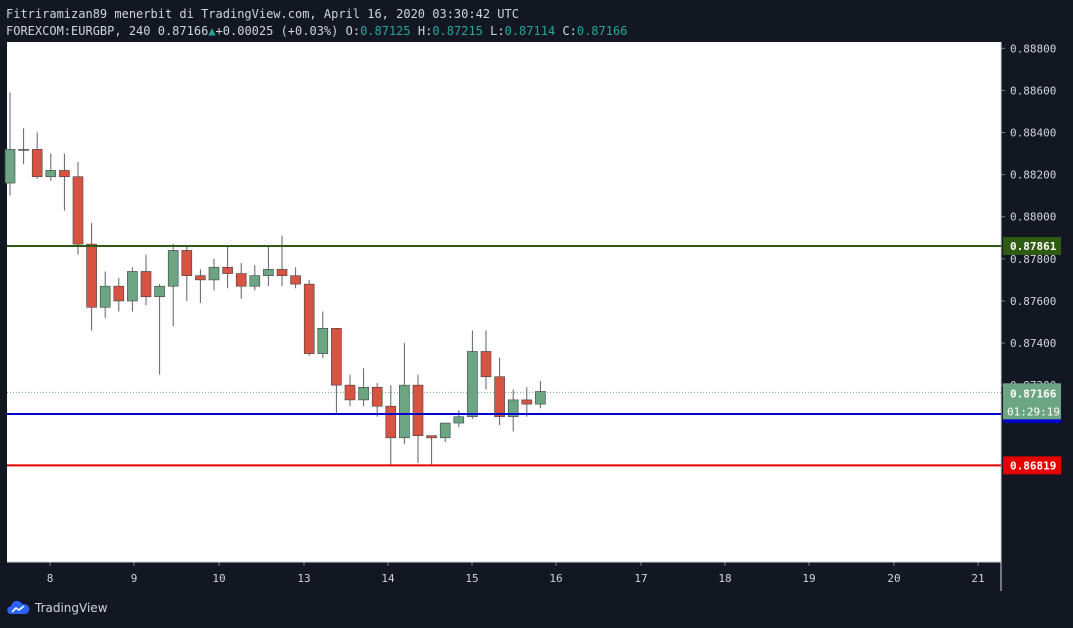  Describe the element at coordinates (78, 31) in the screenshot. I see `symbol-label: FOREXCOM:EURGBP, 240` at that location.